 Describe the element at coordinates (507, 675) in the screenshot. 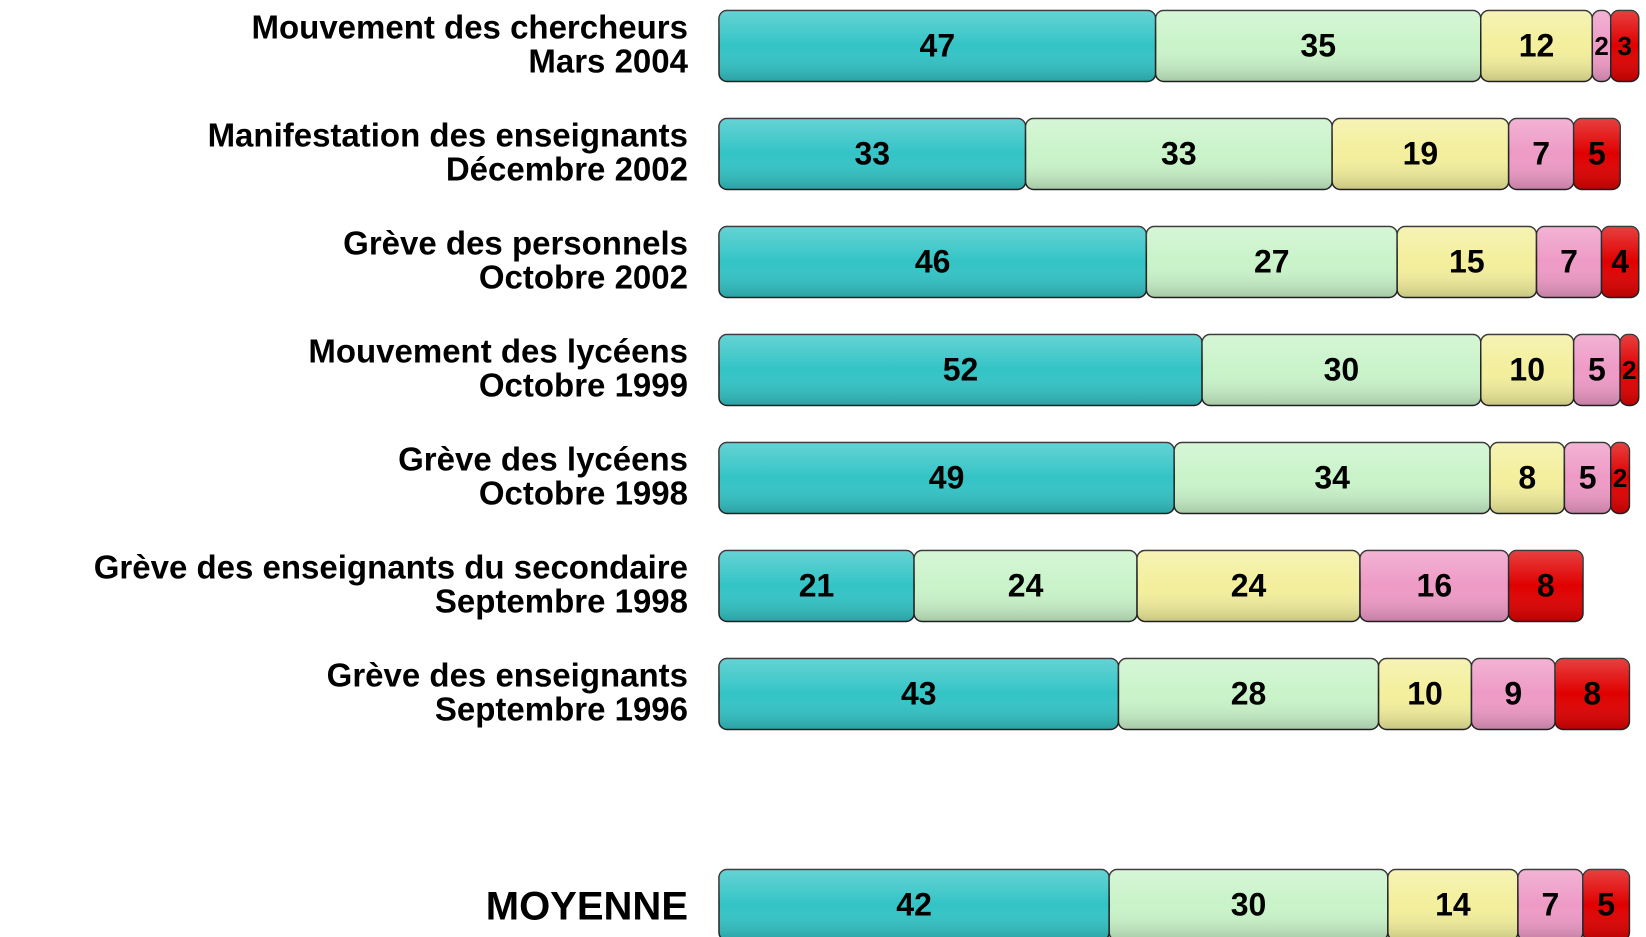

I see `category-label: Grève des enseignants` at that location.